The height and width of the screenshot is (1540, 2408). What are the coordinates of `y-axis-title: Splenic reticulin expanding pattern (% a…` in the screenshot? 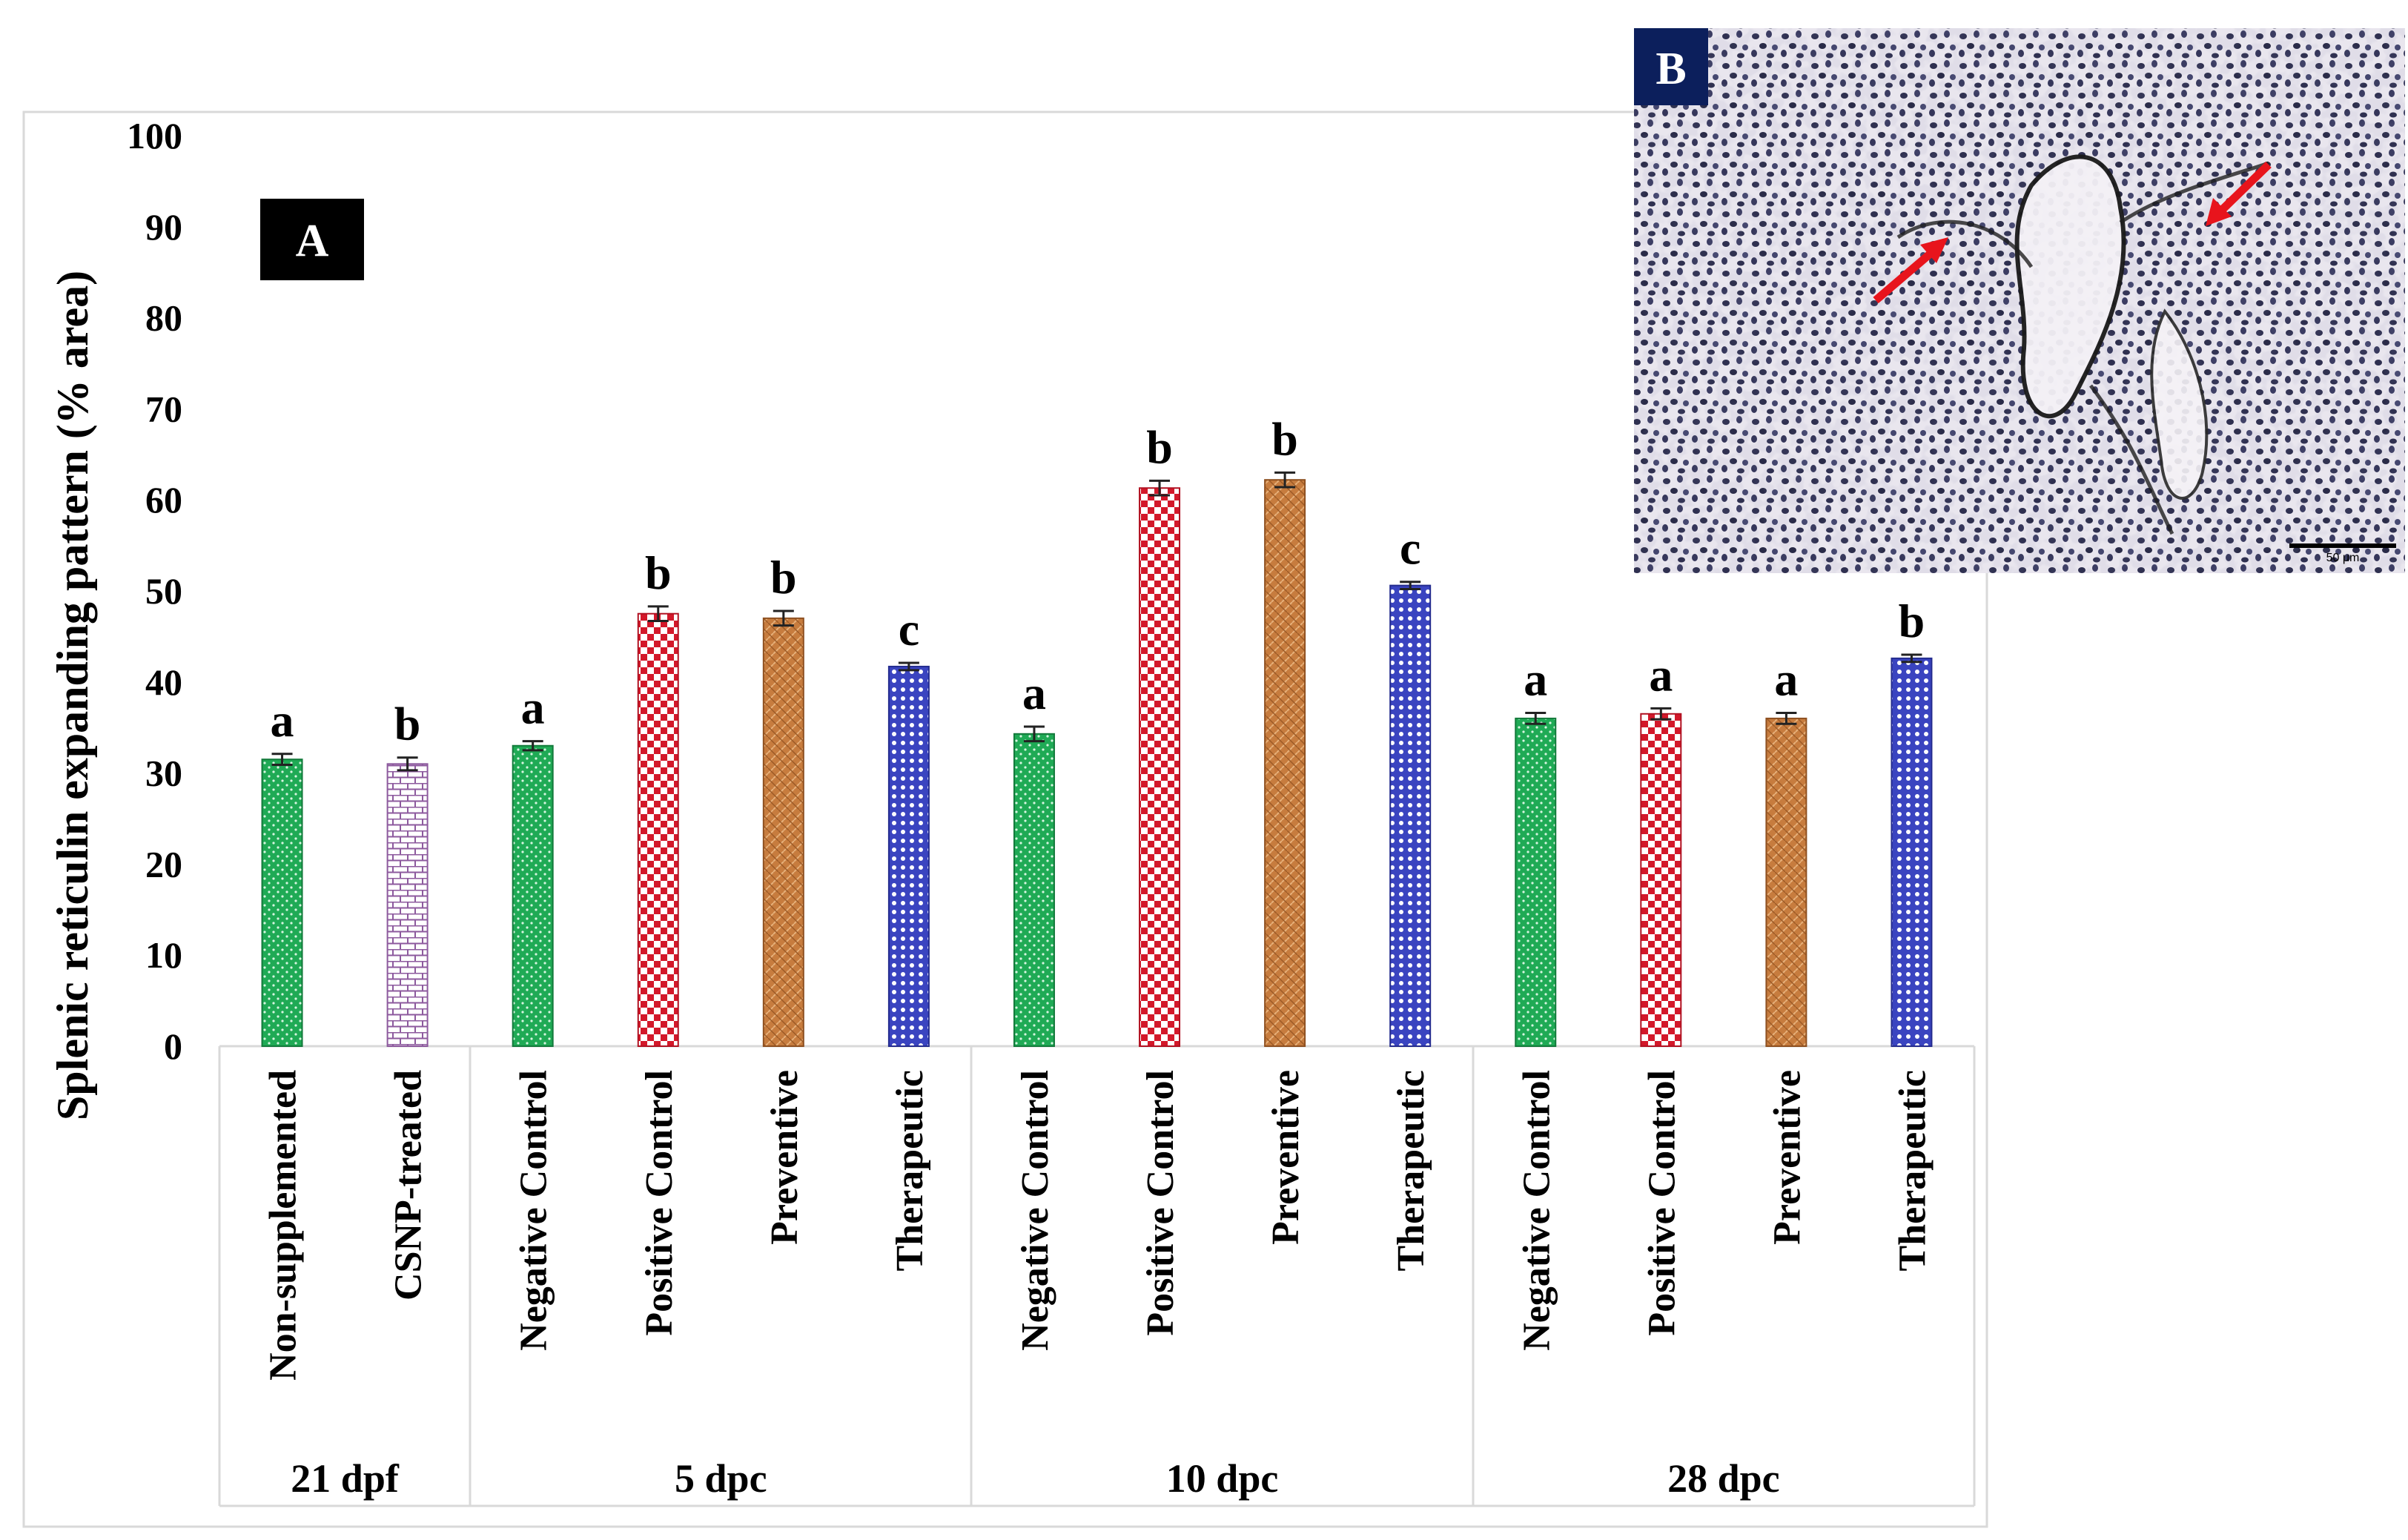 It's located at (72, 696).